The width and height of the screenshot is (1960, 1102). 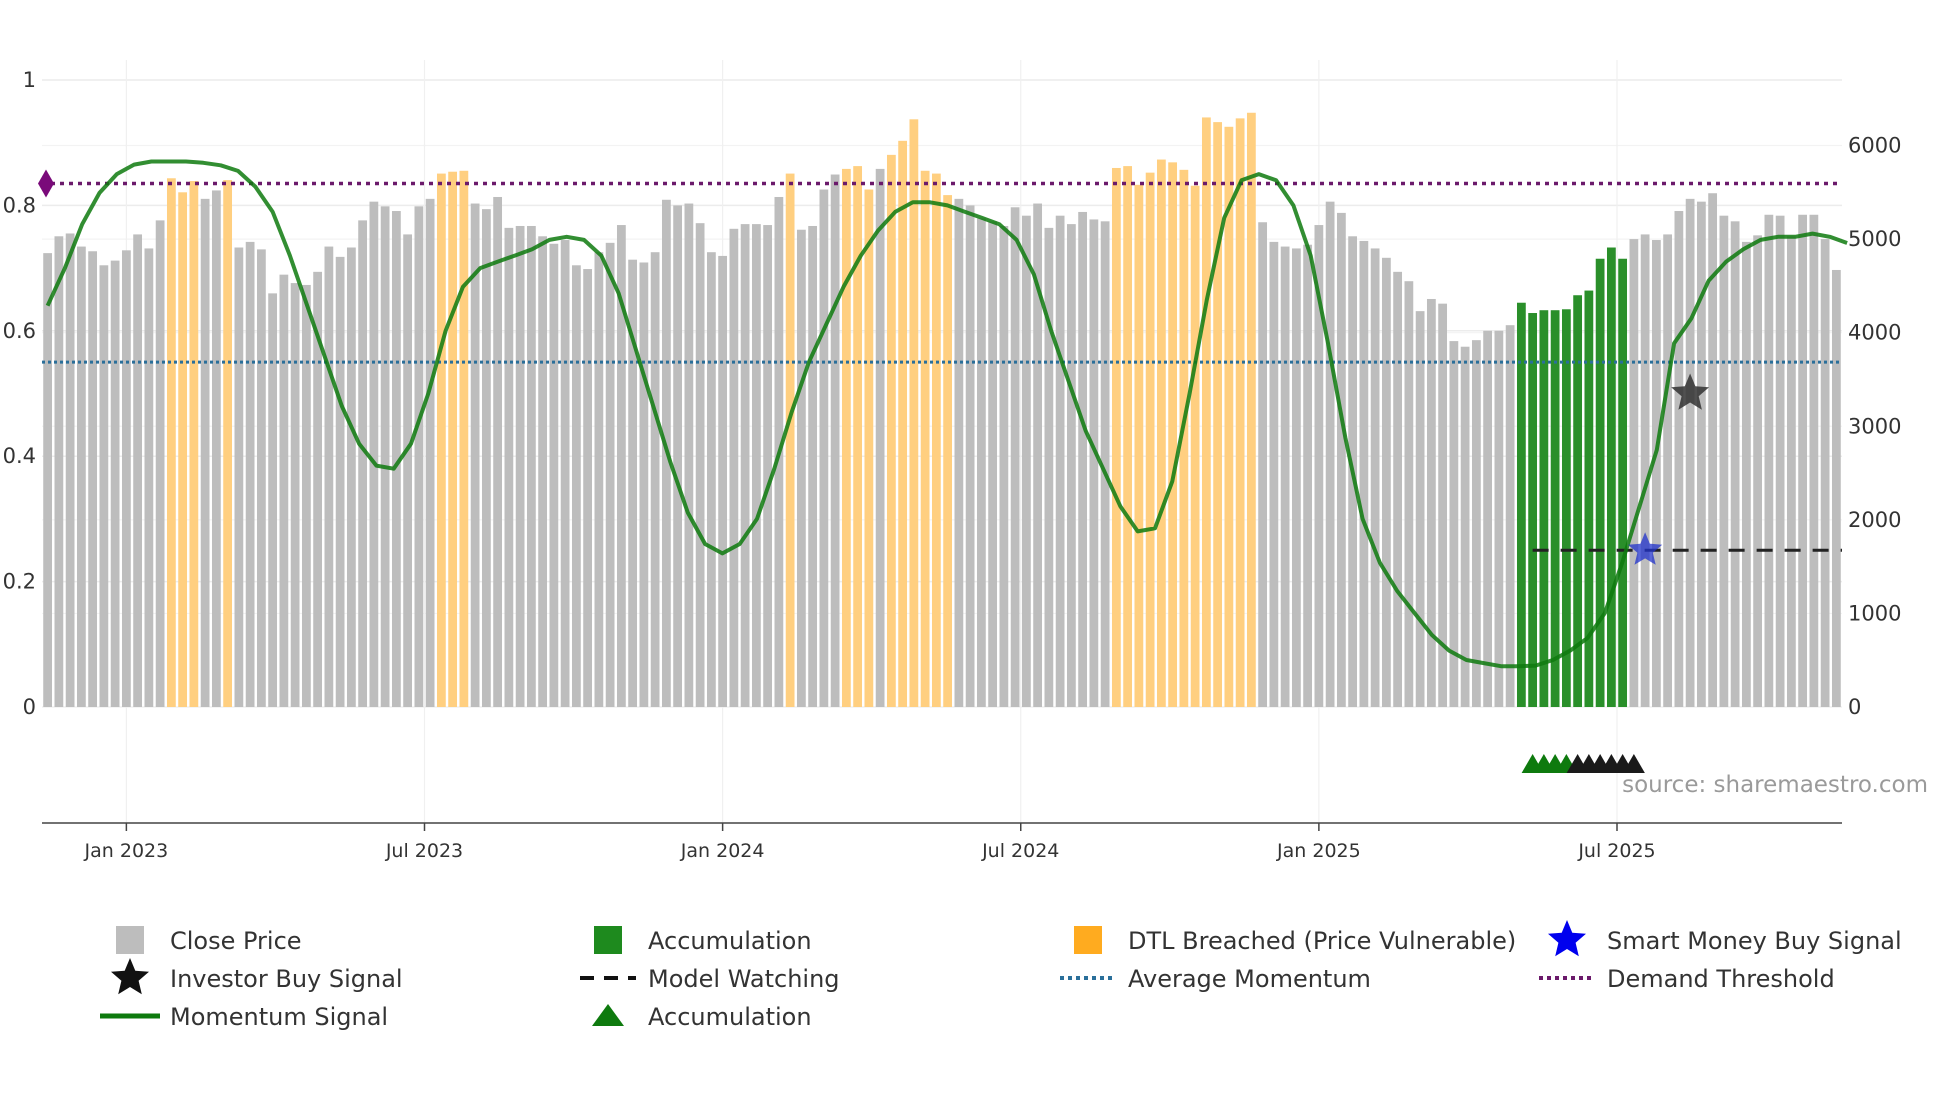 I want to click on investor-buy-signal-star, so click(x=1690, y=391).